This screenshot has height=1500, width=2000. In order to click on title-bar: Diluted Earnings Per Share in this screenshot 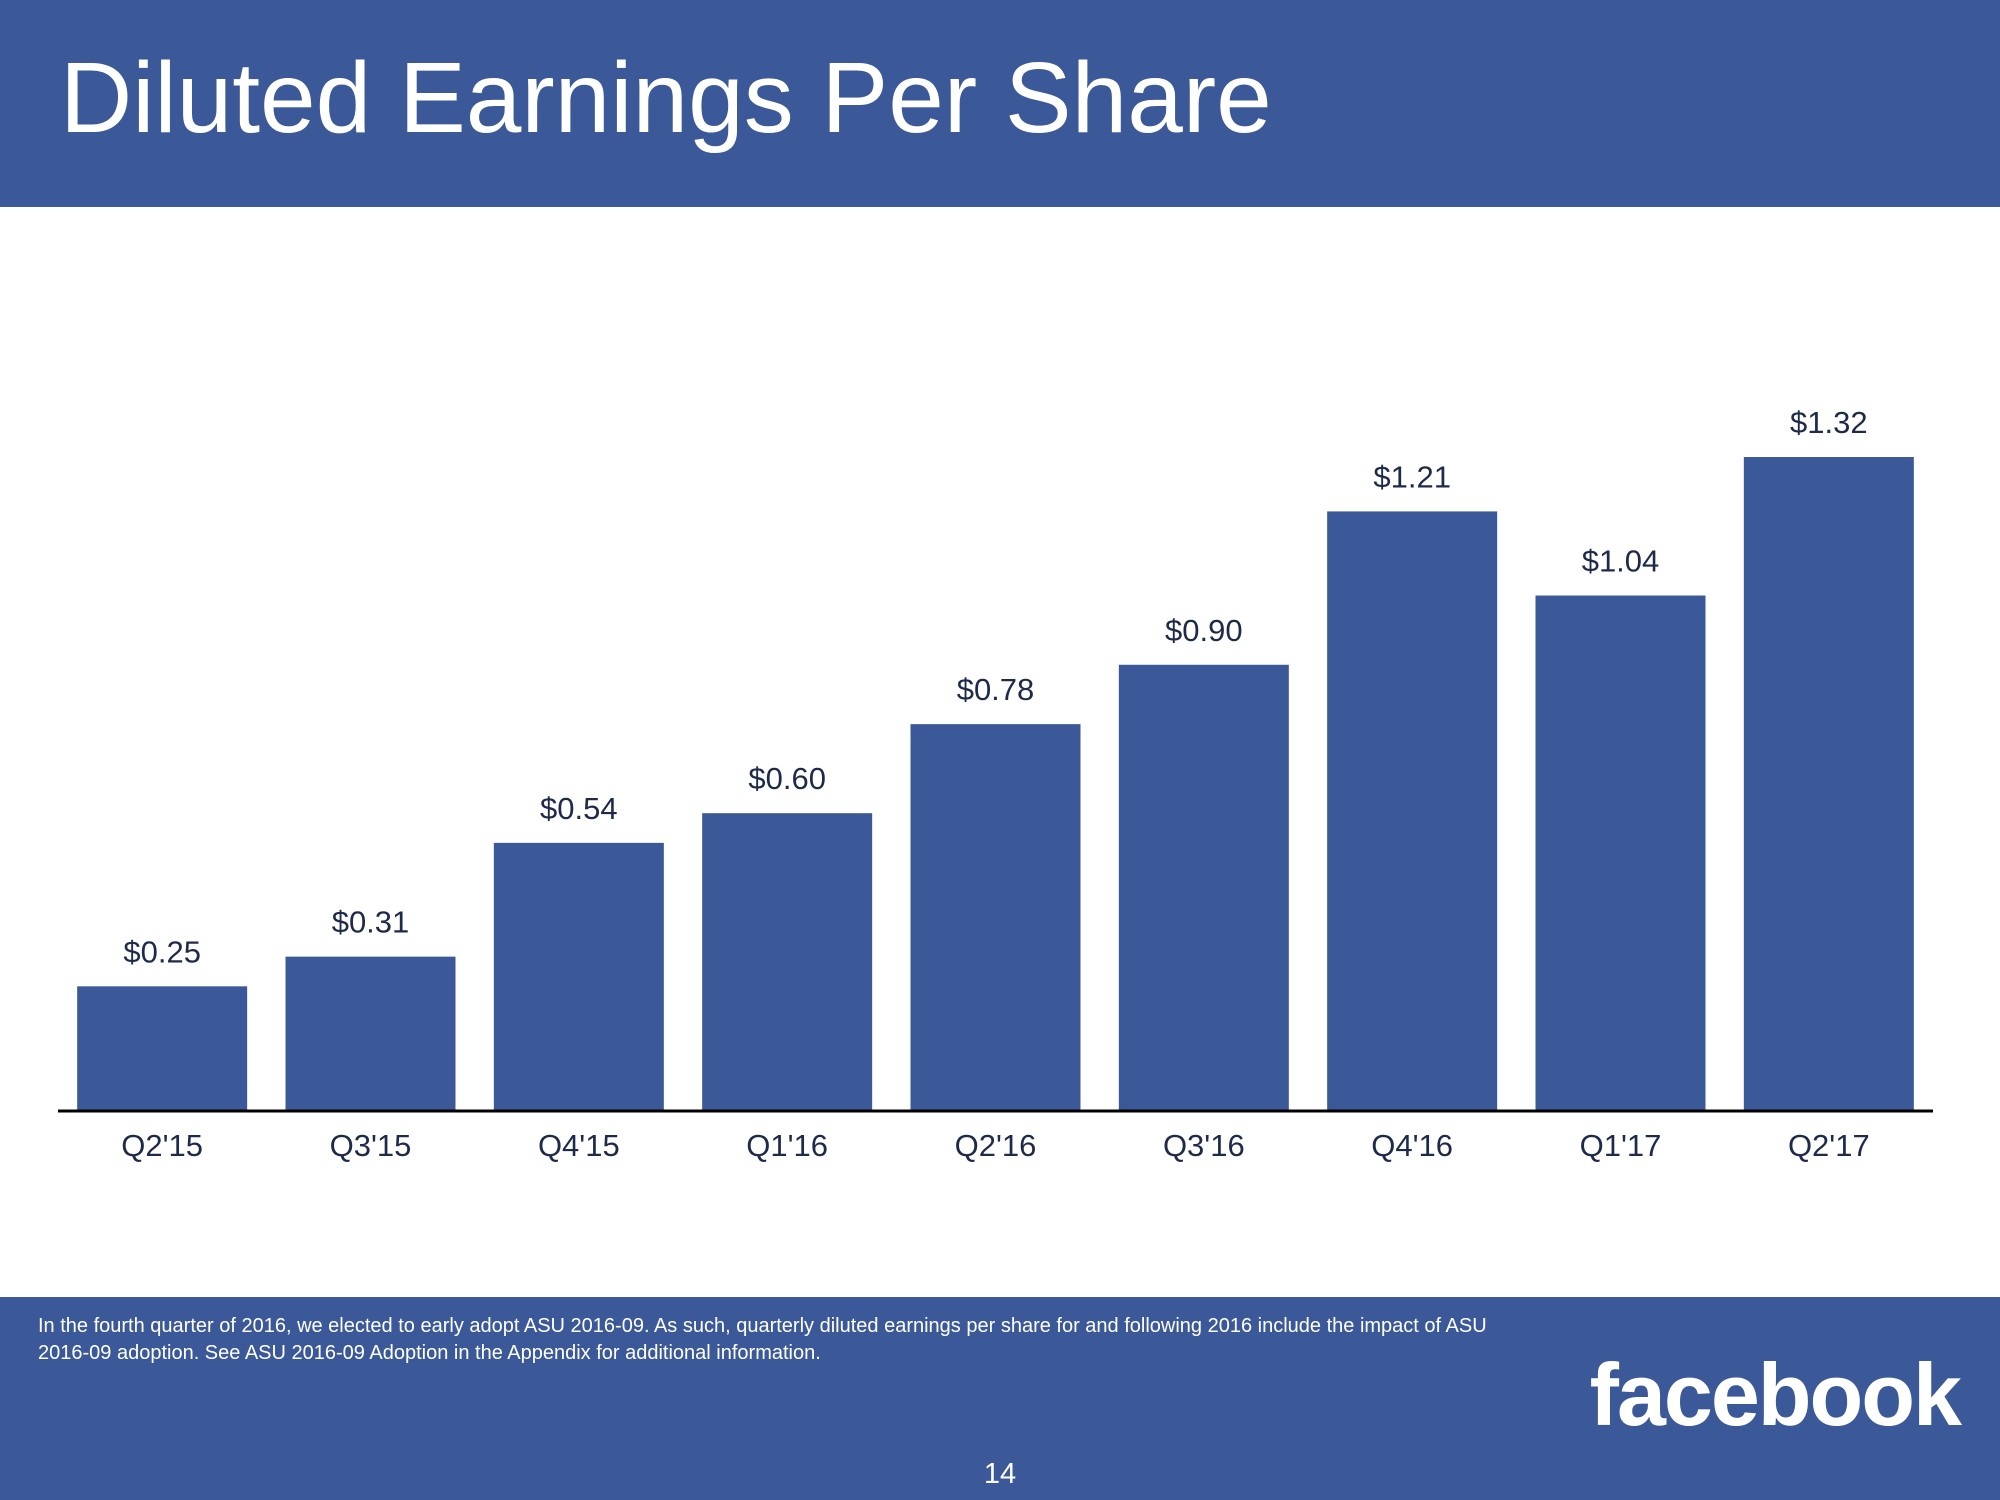, I will do `click(1000, 103)`.